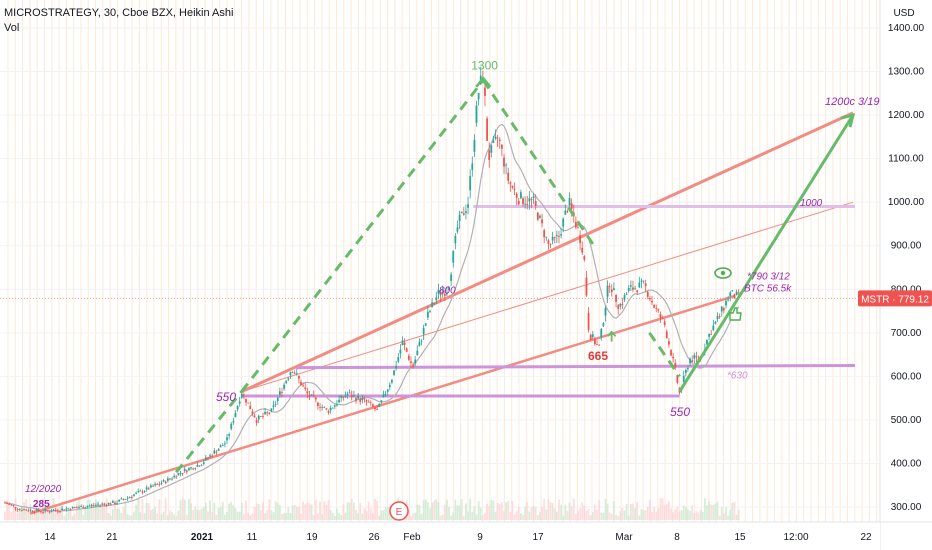 This screenshot has width=932, height=550. I want to click on eye-icon, so click(723, 273).